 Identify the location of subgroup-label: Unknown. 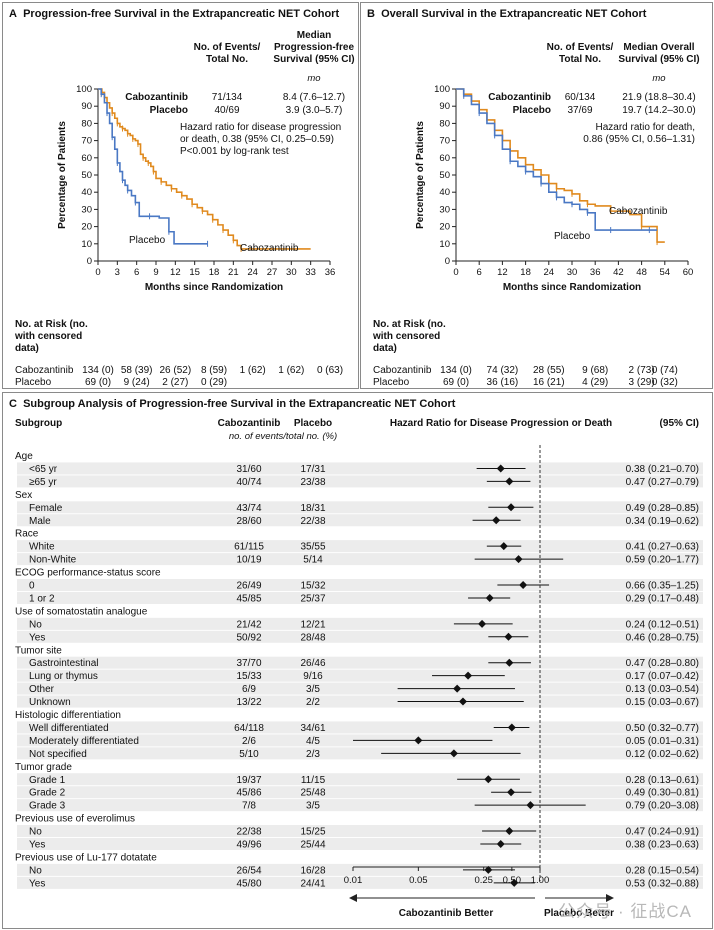
(50, 702).